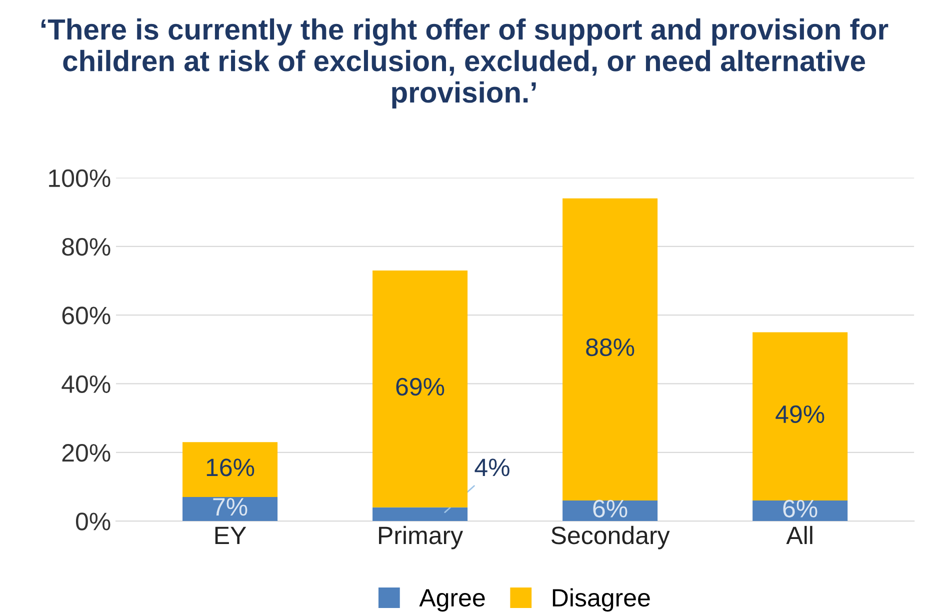 The height and width of the screenshot is (613, 928). I want to click on data-label: 7%, so click(230, 507).